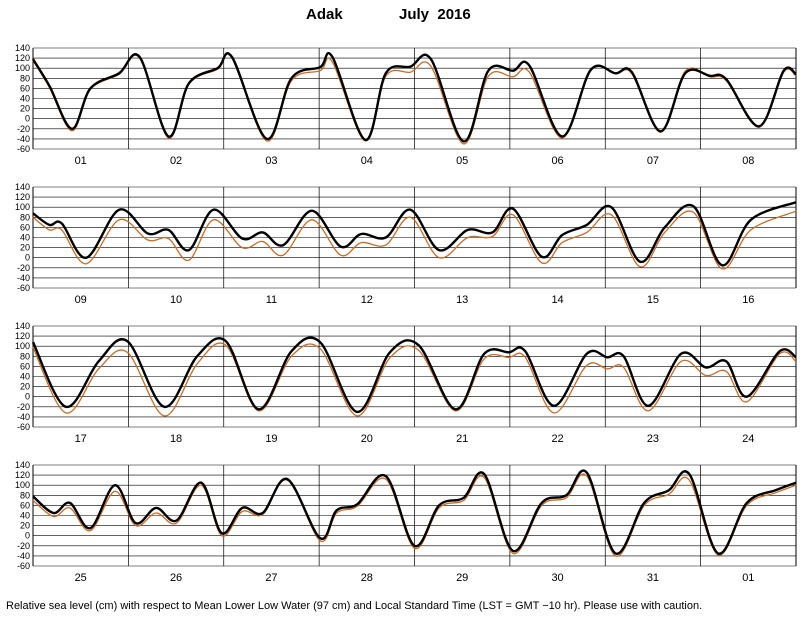  What do you see at coordinates (462, 161) in the screenshot?
I see `day-label: 05` at bounding box center [462, 161].